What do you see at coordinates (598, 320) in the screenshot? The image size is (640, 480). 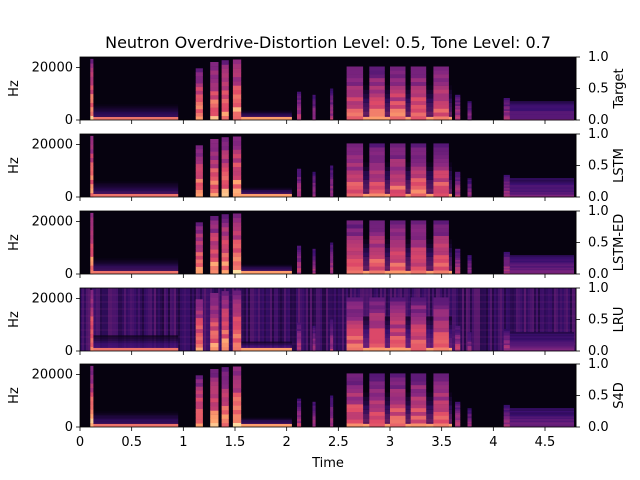 I see `right-tick-label: 0.5` at bounding box center [598, 320].